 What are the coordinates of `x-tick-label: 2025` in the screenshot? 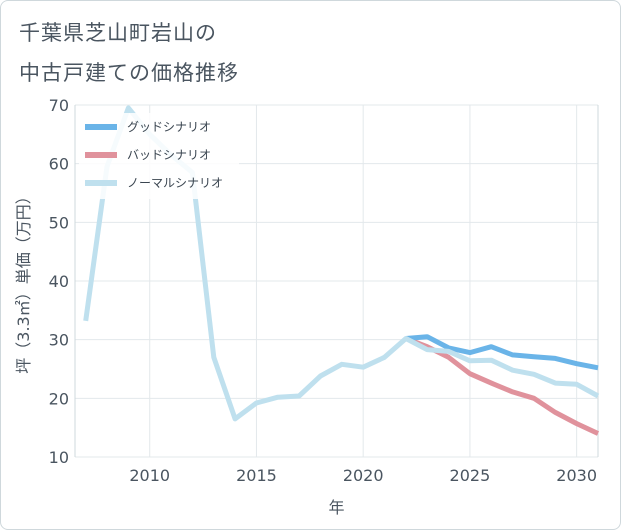 It's located at (470, 475).